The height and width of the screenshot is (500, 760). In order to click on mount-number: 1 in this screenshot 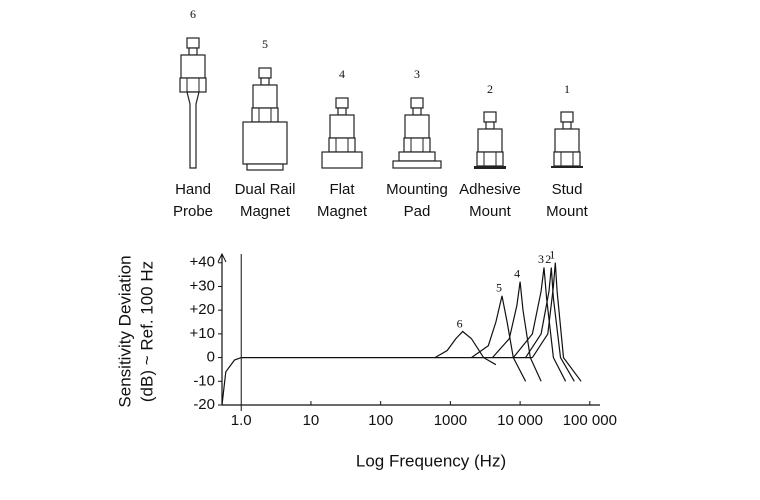, I will do `click(567, 89)`.